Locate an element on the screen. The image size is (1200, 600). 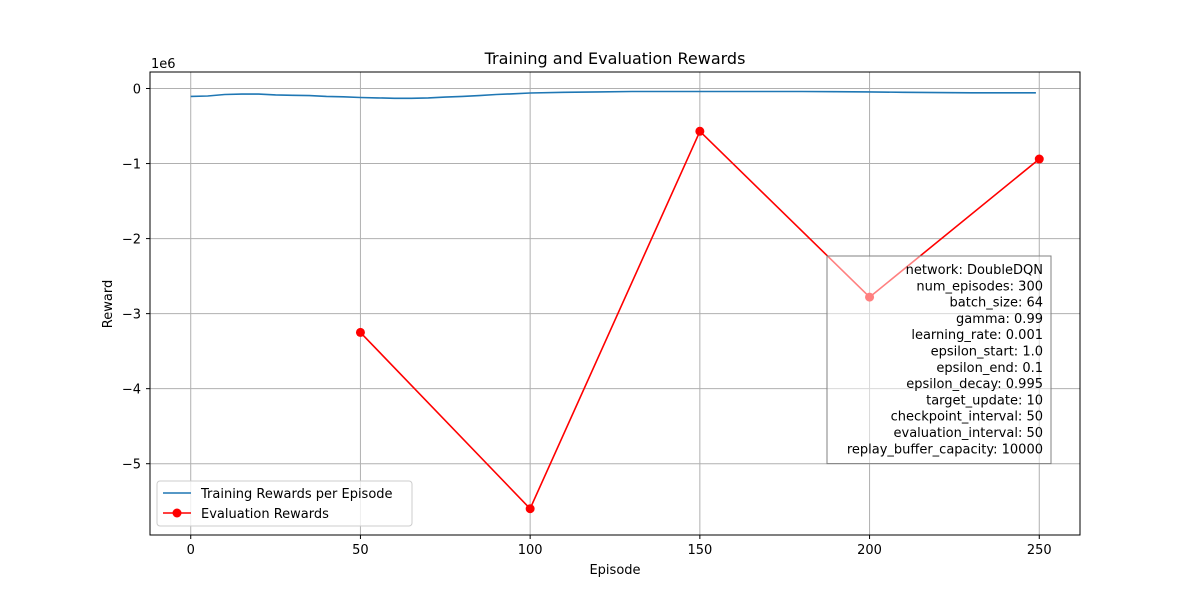
param-line: batch_size: 64 is located at coordinates (996, 303).